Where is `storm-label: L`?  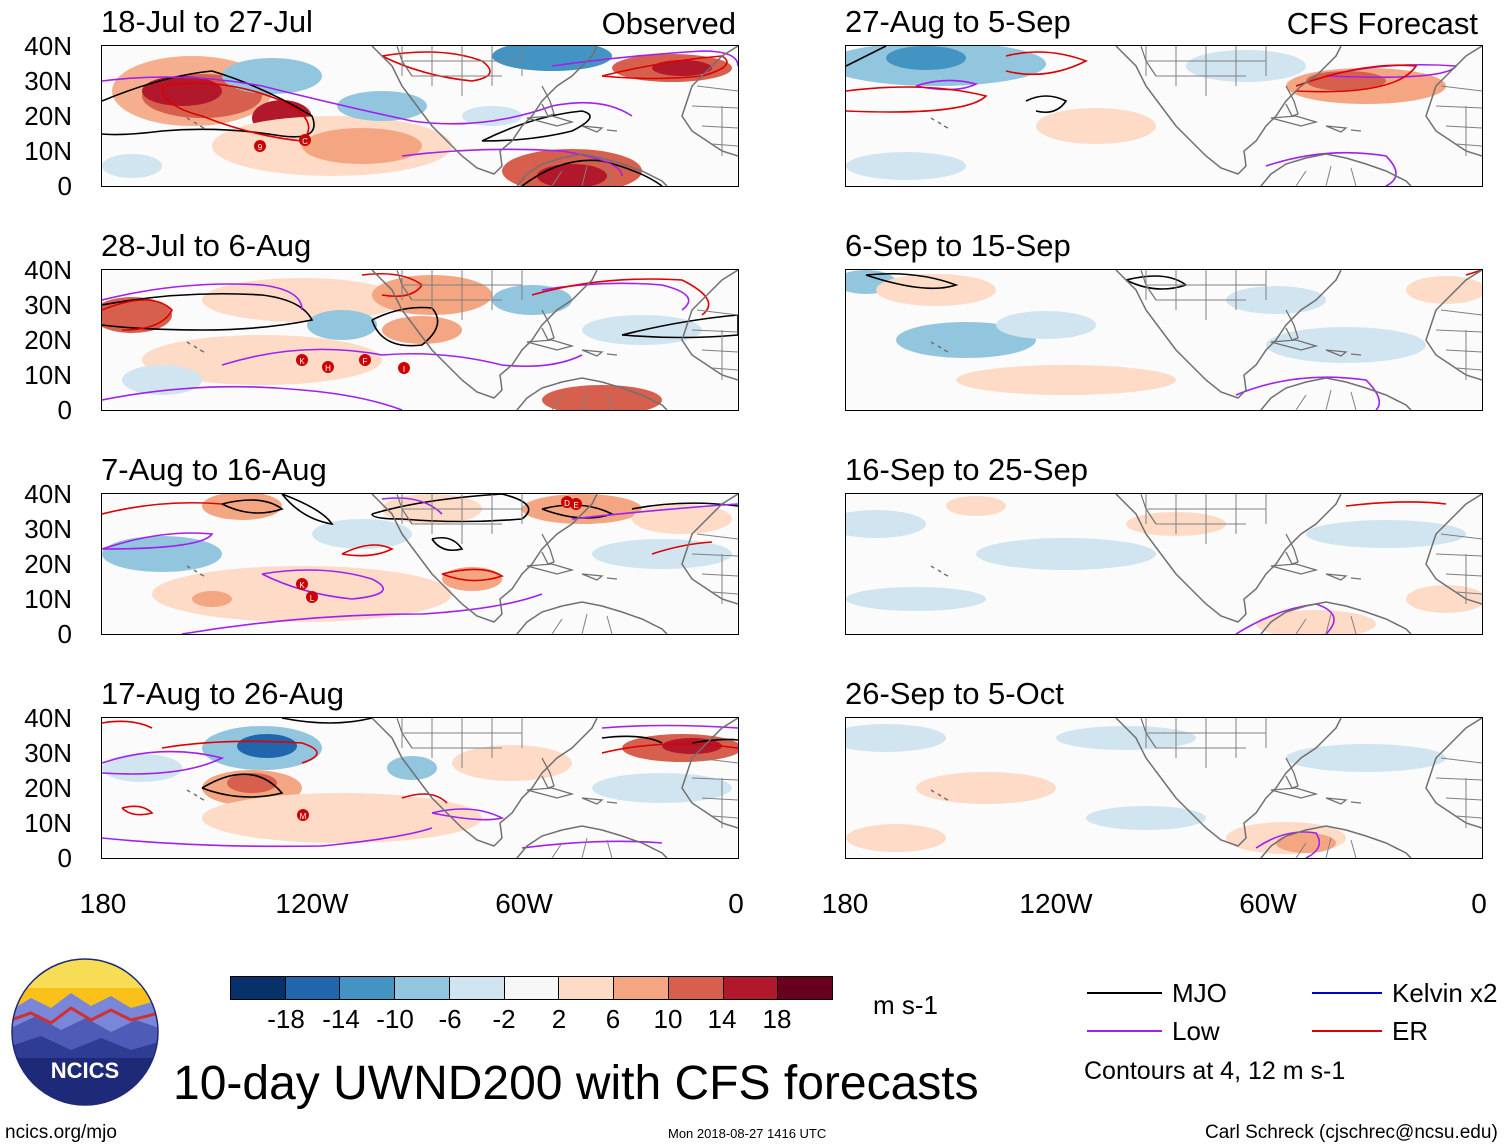
storm-label: L is located at coordinates (312, 598).